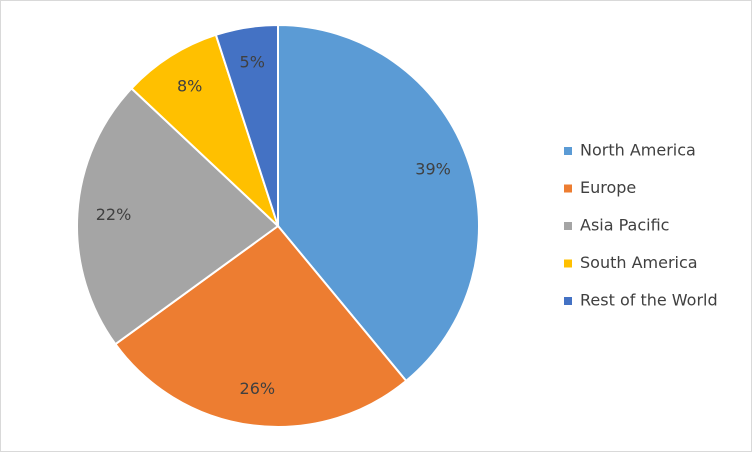 The width and height of the screenshot is (752, 452). Describe the element at coordinates (114, 214) in the screenshot. I see `data-label: 22%` at that location.